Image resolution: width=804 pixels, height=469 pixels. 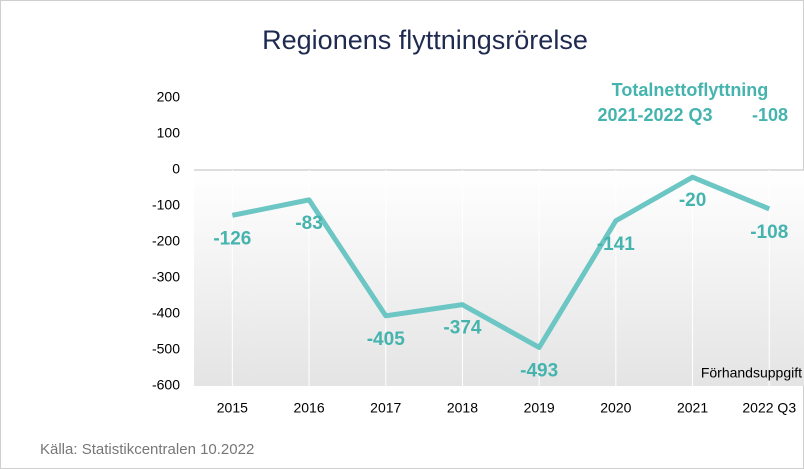 What do you see at coordinates (385, 408) in the screenshot?
I see `x-tick-label: 2017` at bounding box center [385, 408].